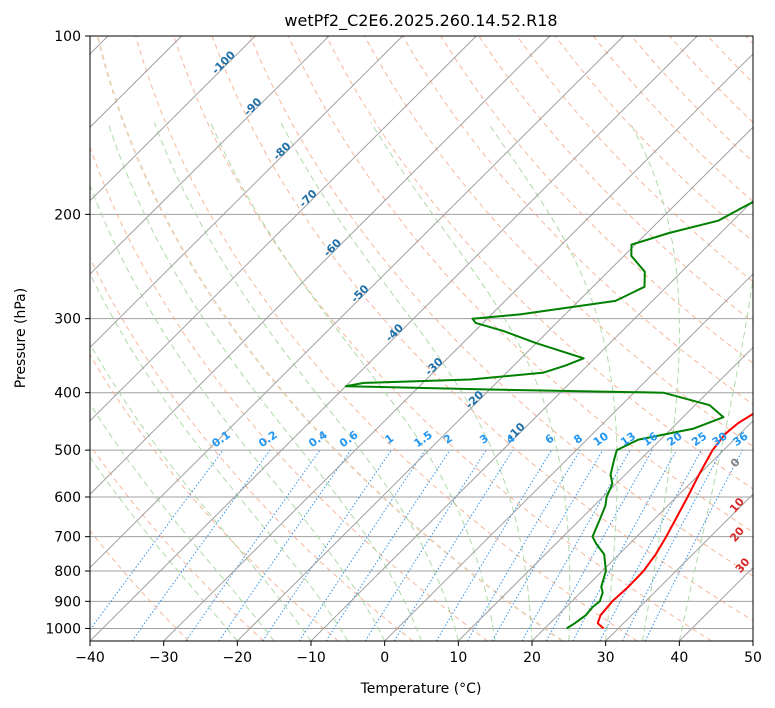 This screenshot has height=708, width=775. I want to click on x-tick-label: 0, so click(384, 658).